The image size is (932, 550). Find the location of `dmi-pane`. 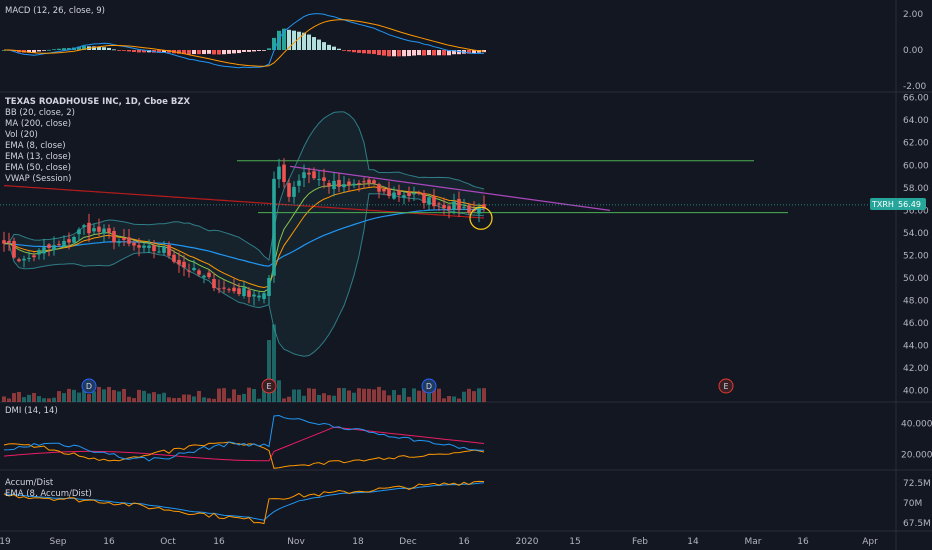

dmi-pane is located at coordinates (244, 441).